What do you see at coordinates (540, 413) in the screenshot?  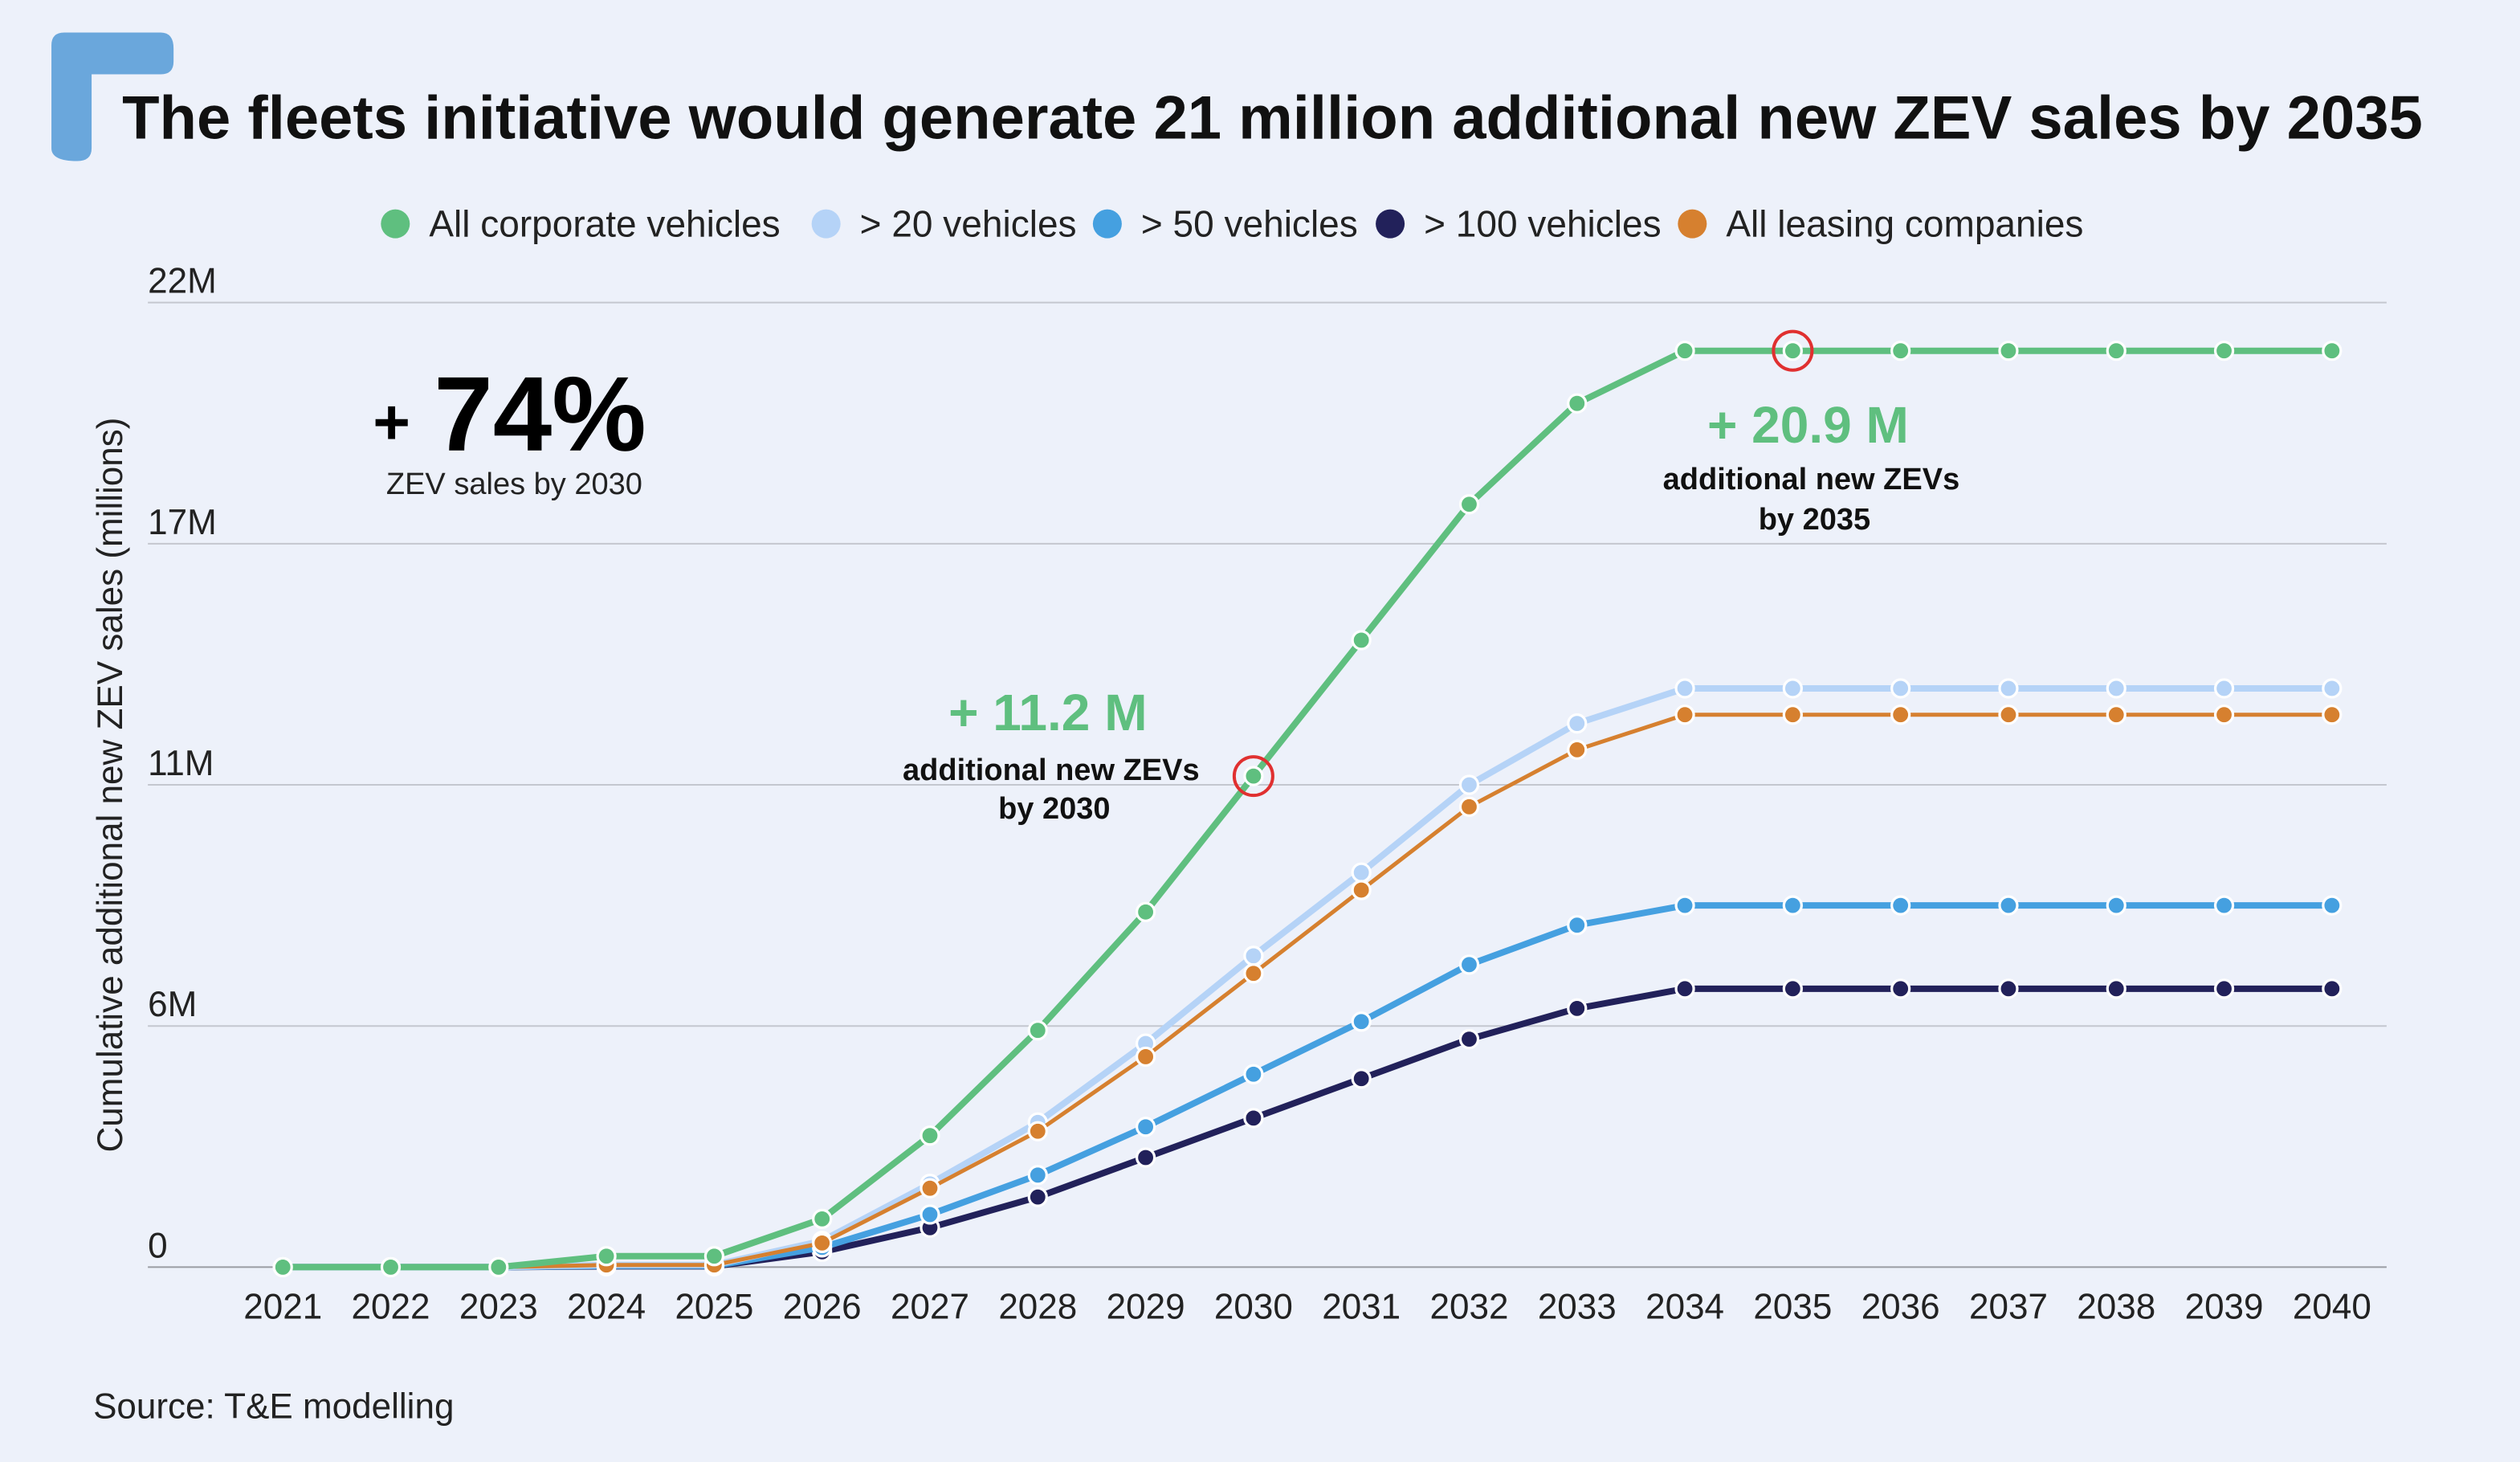 I see `pct-value: 74%` at bounding box center [540, 413].